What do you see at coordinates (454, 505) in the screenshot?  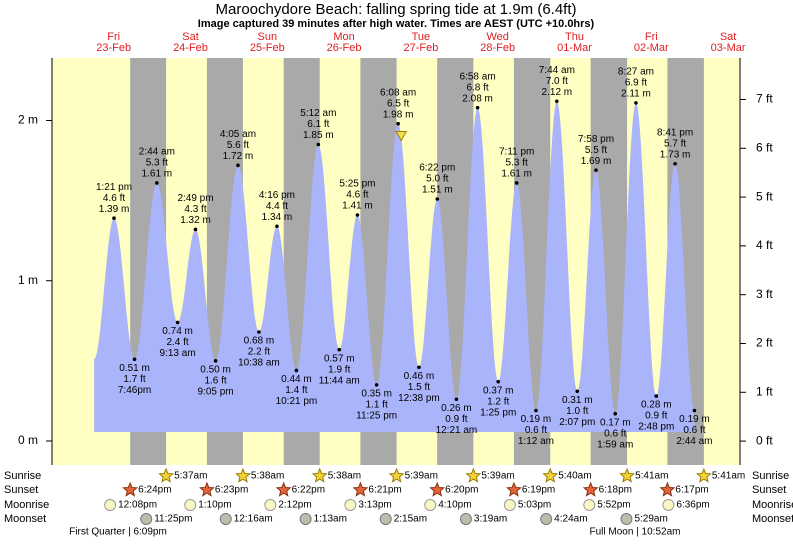 I see `event-time: 4:10pm` at bounding box center [454, 505].